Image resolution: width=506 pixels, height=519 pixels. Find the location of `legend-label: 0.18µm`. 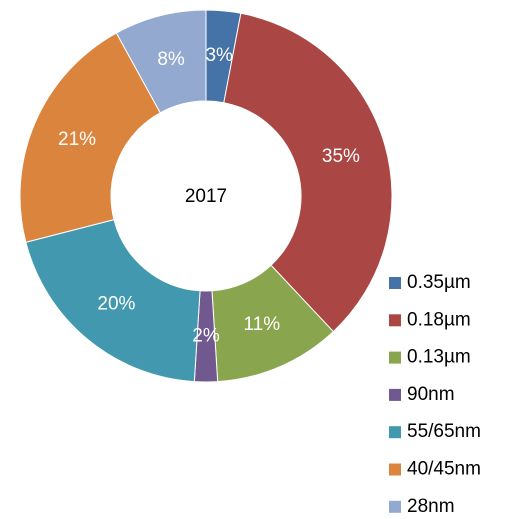

legend-label: 0.18µm is located at coordinates (439, 319).